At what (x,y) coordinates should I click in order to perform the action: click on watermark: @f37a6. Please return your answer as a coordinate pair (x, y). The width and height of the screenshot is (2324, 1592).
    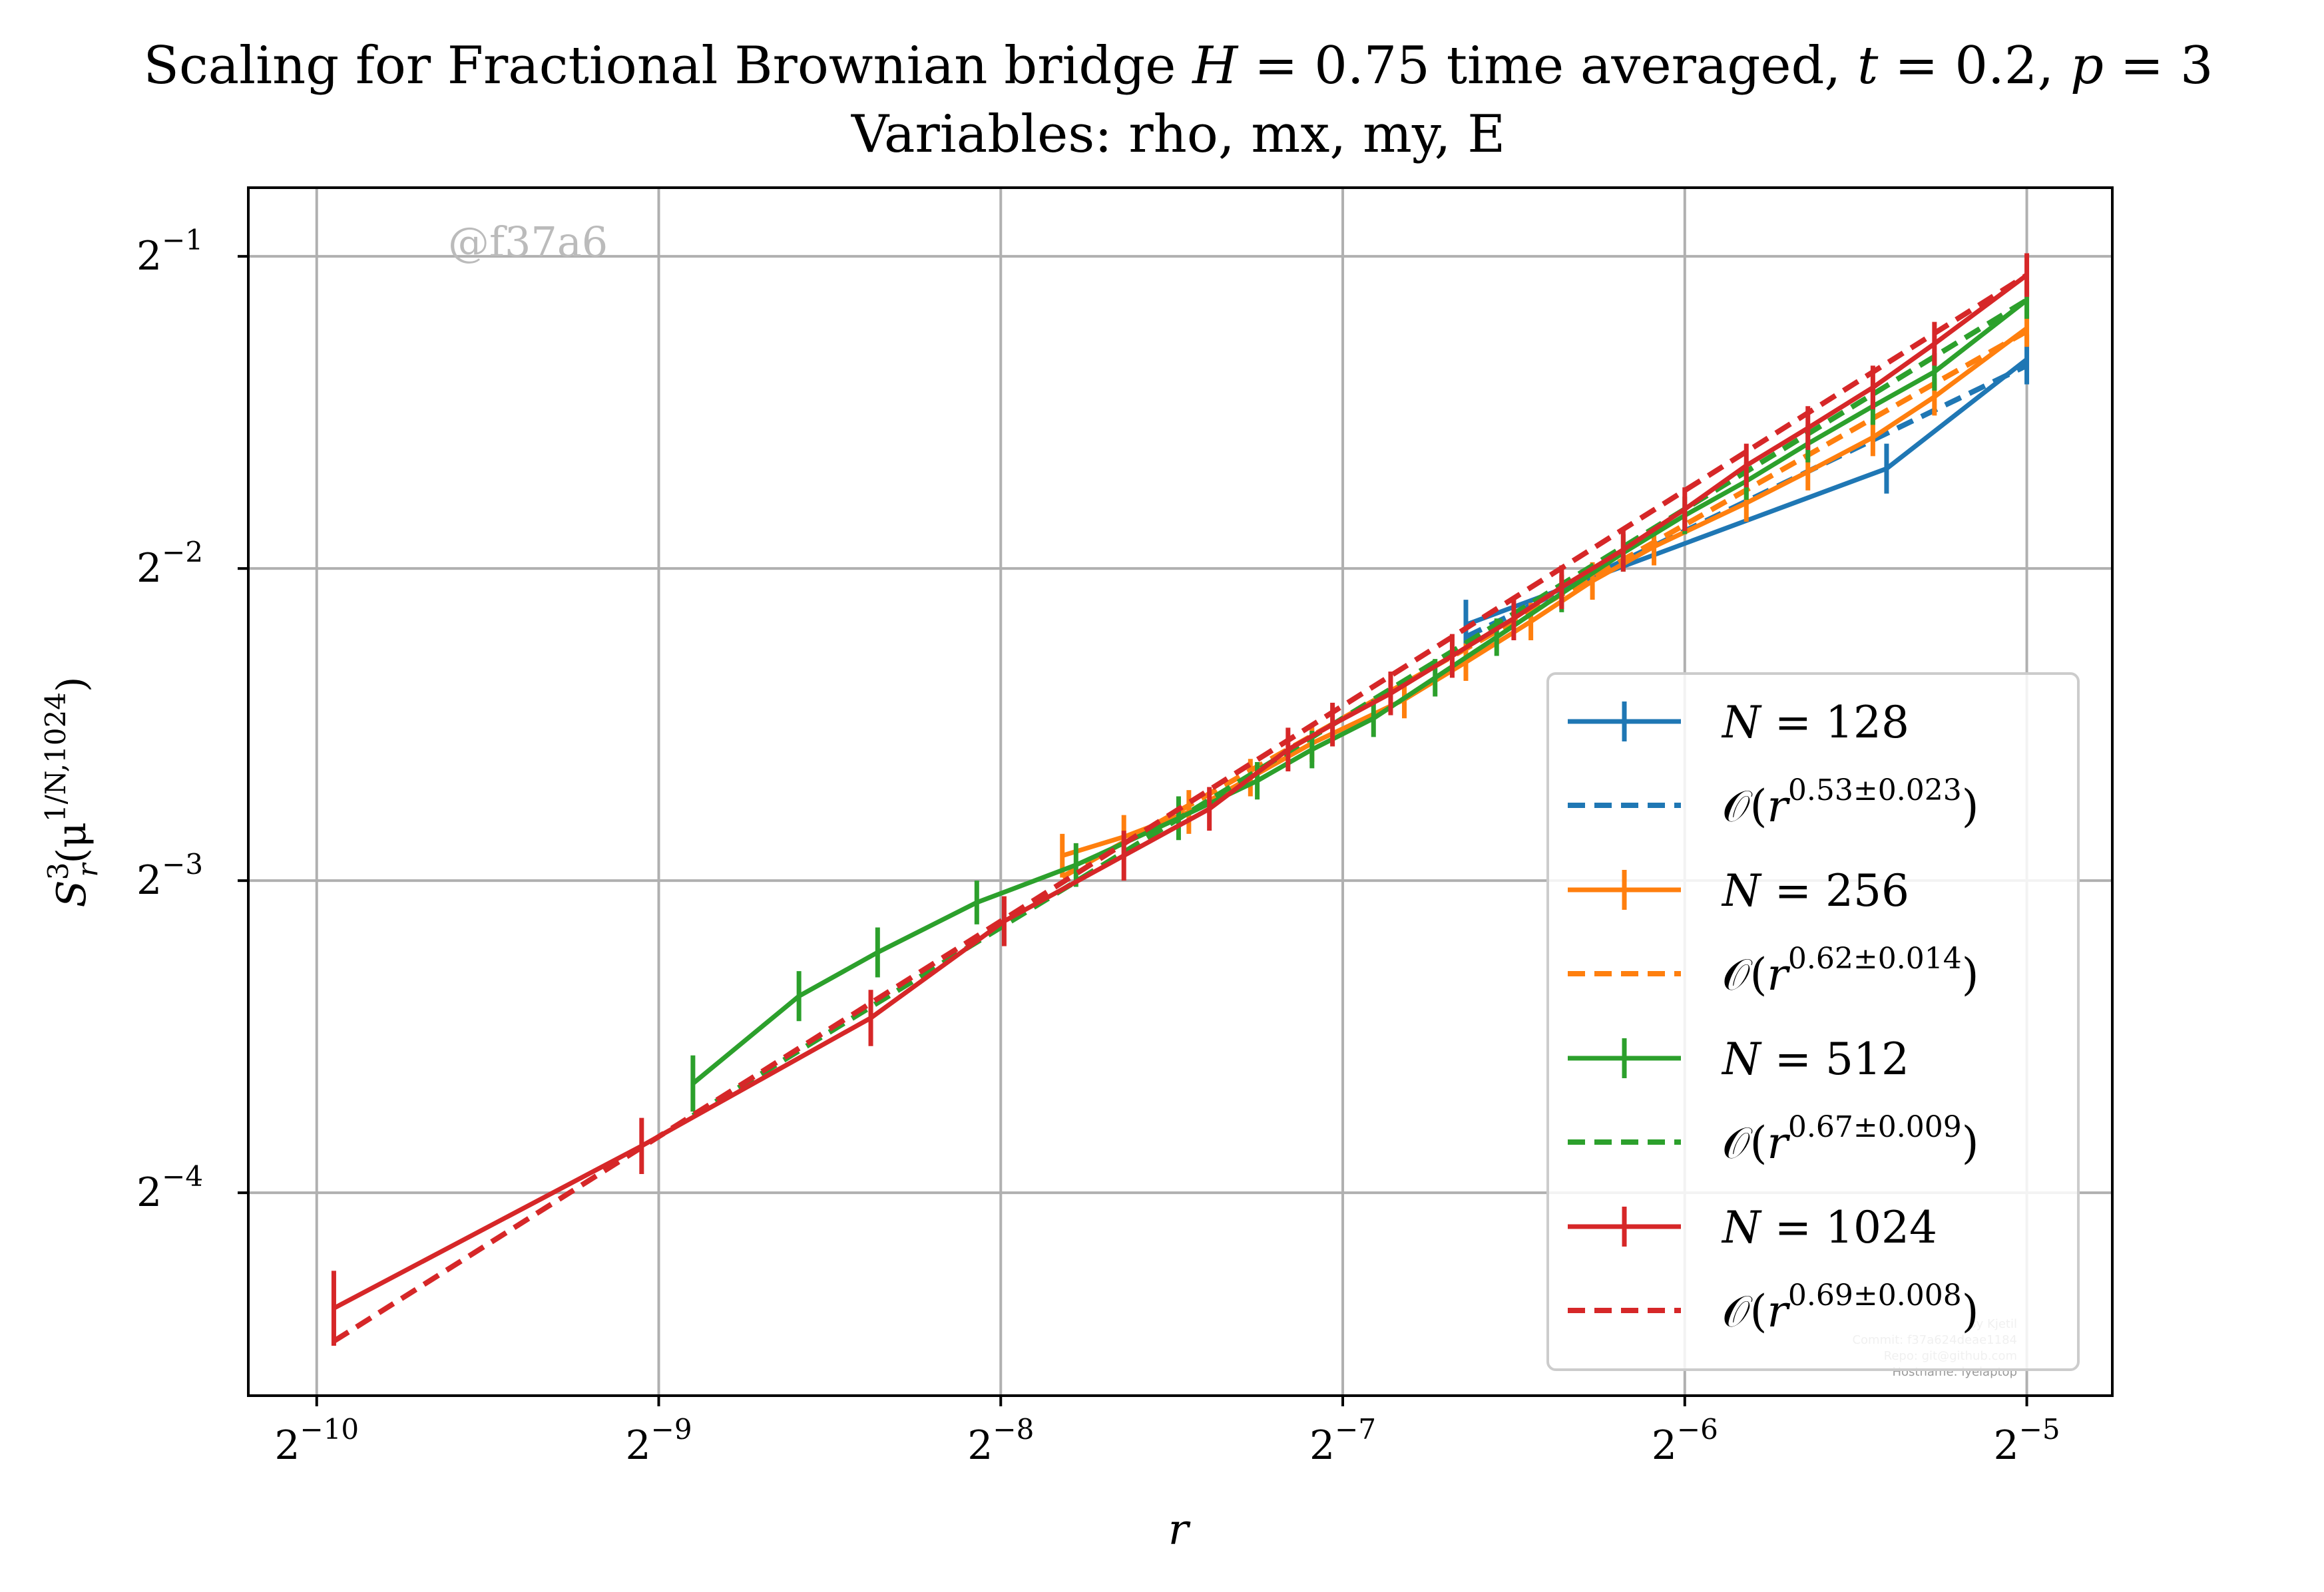
    Looking at the image, I should click on (528, 242).